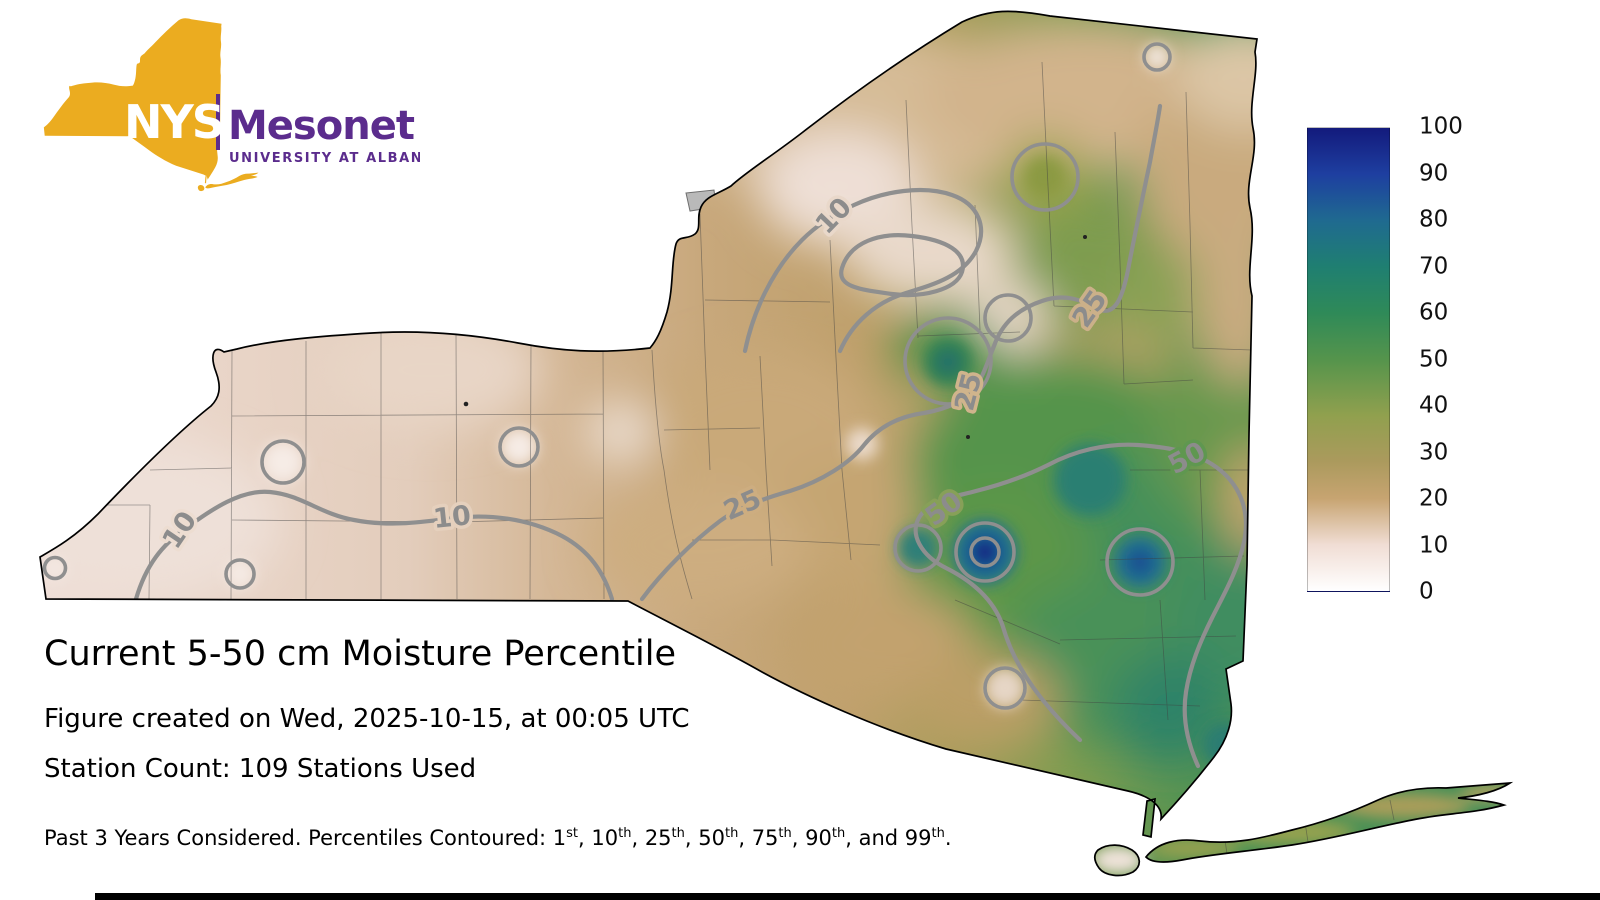 The image size is (1600, 900). Describe the element at coordinates (1434, 405) in the screenshot. I see `colorbar-tick-label: 40` at that location.